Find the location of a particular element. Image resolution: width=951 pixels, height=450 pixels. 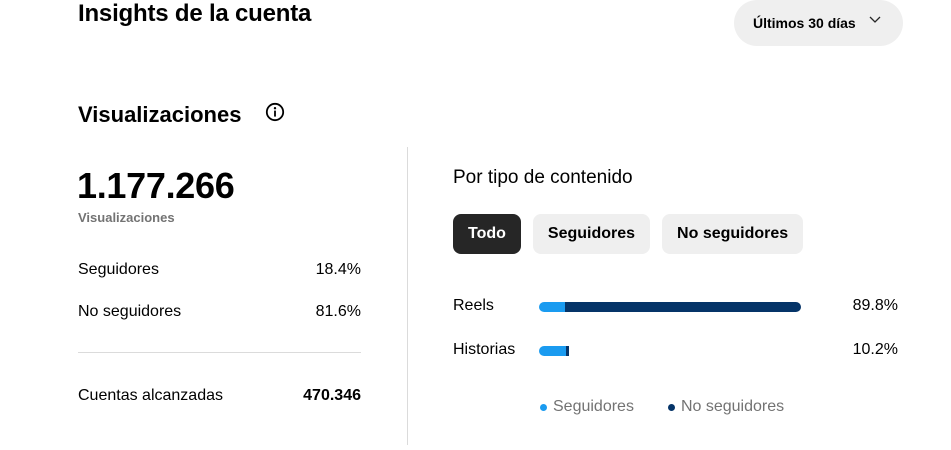

non-followers-stat-label: No seguidores is located at coordinates (130, 311).